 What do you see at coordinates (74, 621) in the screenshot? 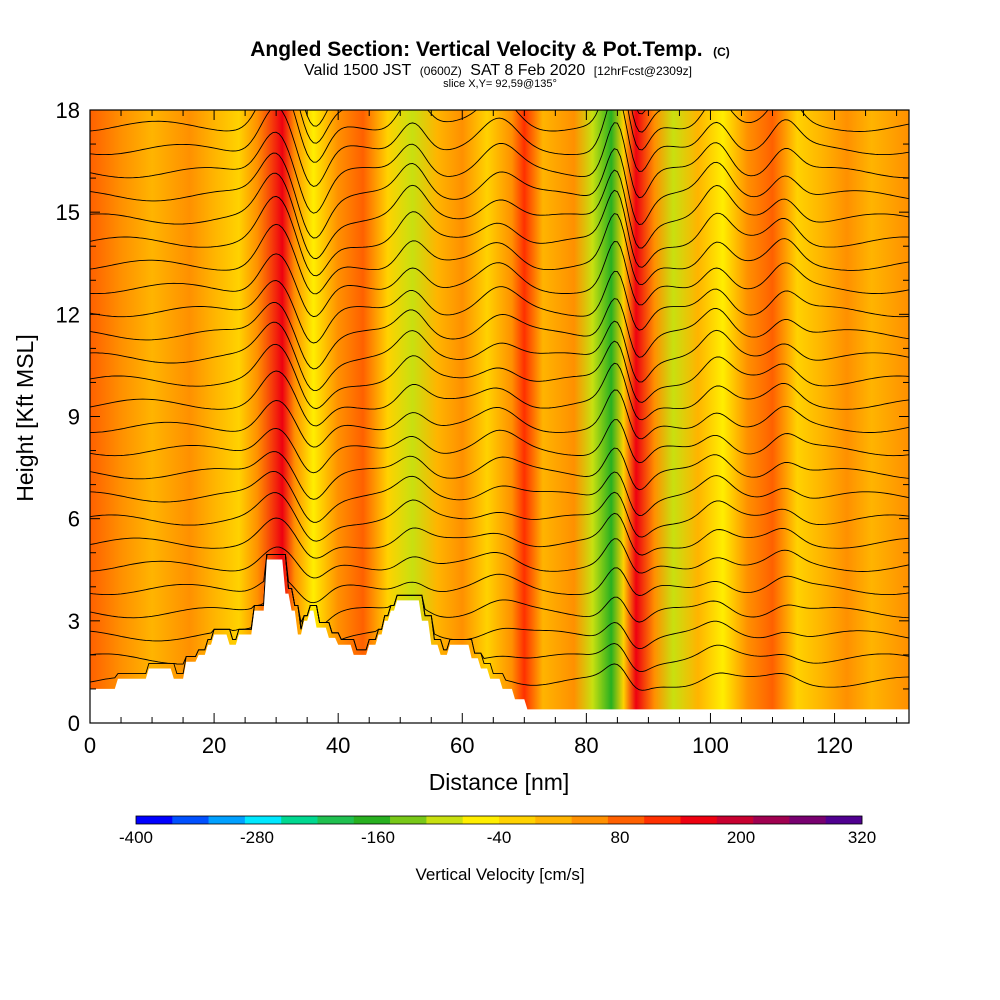
I see `y-tick-label: 3` at bounding box center [74, 621].